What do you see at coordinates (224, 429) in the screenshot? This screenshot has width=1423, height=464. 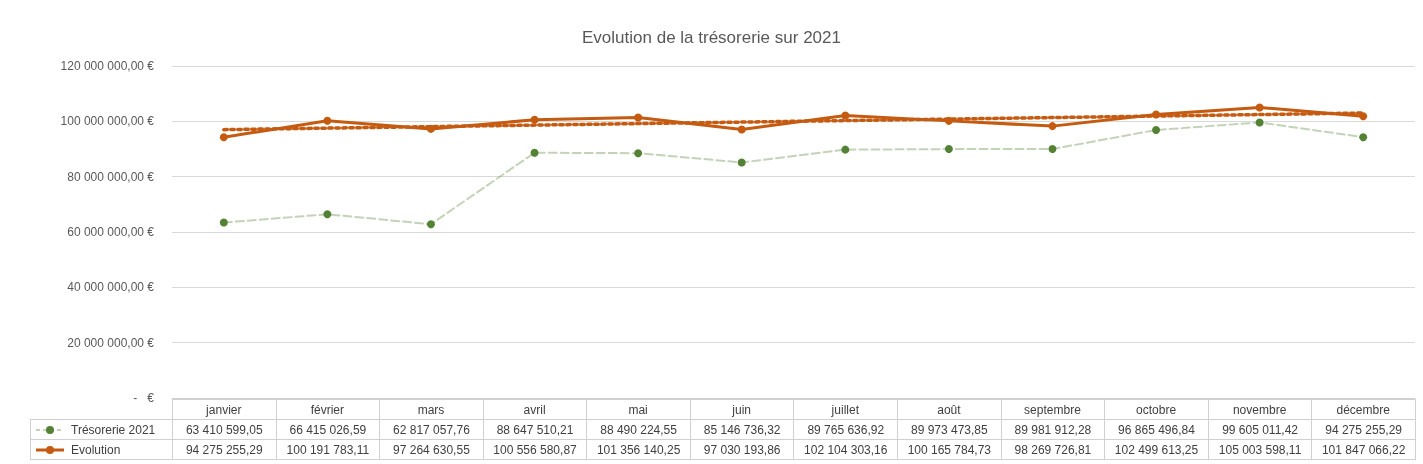 I see `data-label: 63 410 599,05` at bounding box center [224, 429].